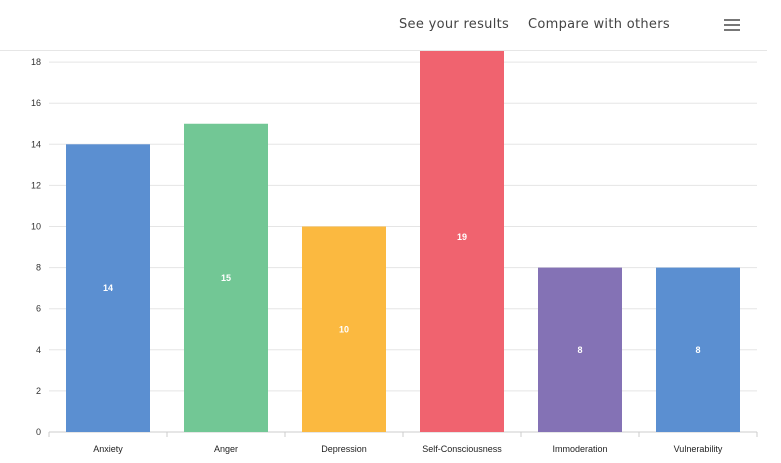 Image resolution: width=781 pixels, height=463 pixels. What do you see at coordinates (38, 391) in the screenshot?
I see `y-tick-label: 2` at bounding box center [38, 391].